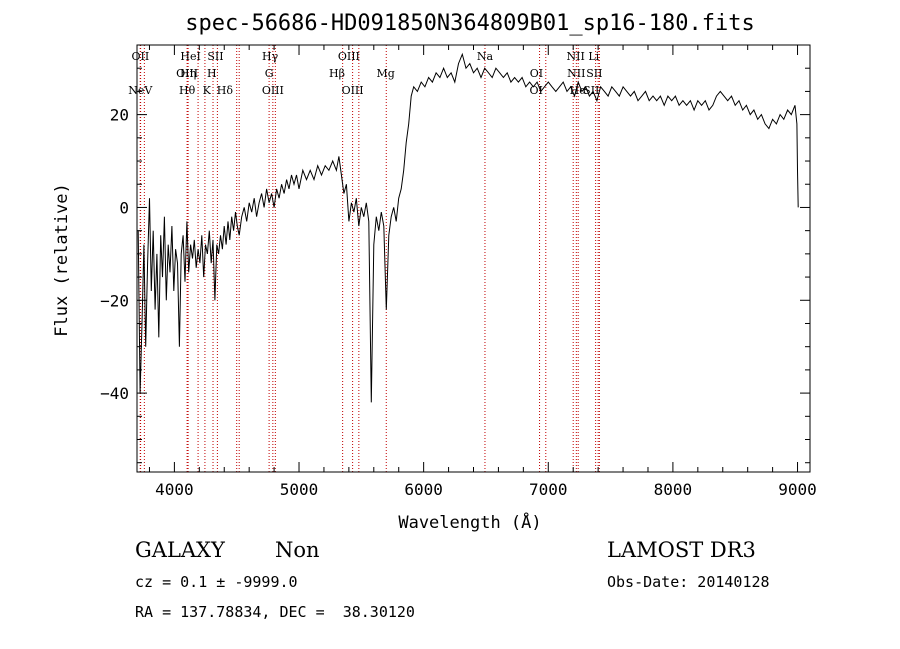  I want to click on survey-name: LAMOST DR3, so click(681, 550).